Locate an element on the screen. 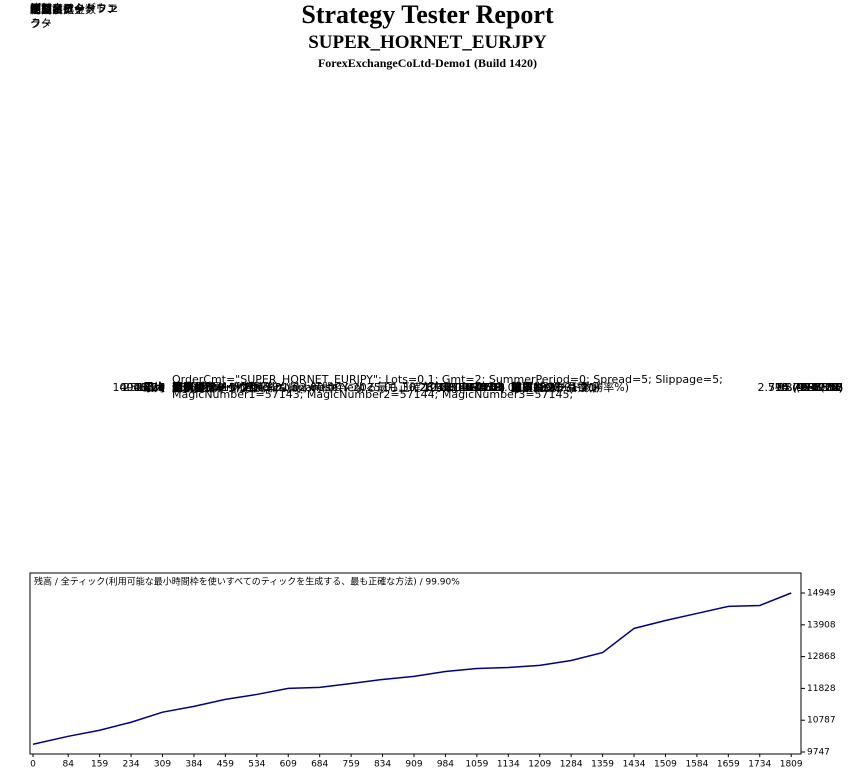 The height and width of the screenshot is (776, 855). report-value: 14676.12 is located at coordinates (479, 387).